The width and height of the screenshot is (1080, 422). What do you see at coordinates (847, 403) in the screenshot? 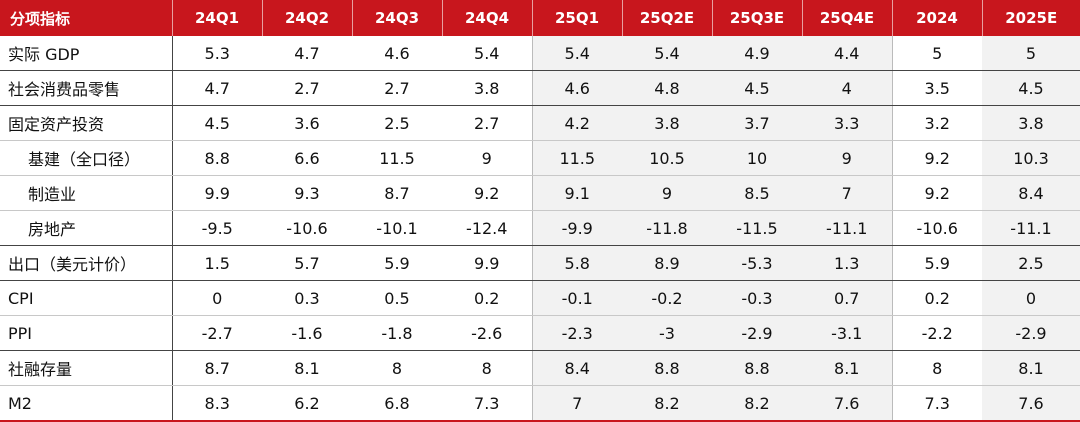
I see `value-cell: 7.6` at bounding box center [847, 403].